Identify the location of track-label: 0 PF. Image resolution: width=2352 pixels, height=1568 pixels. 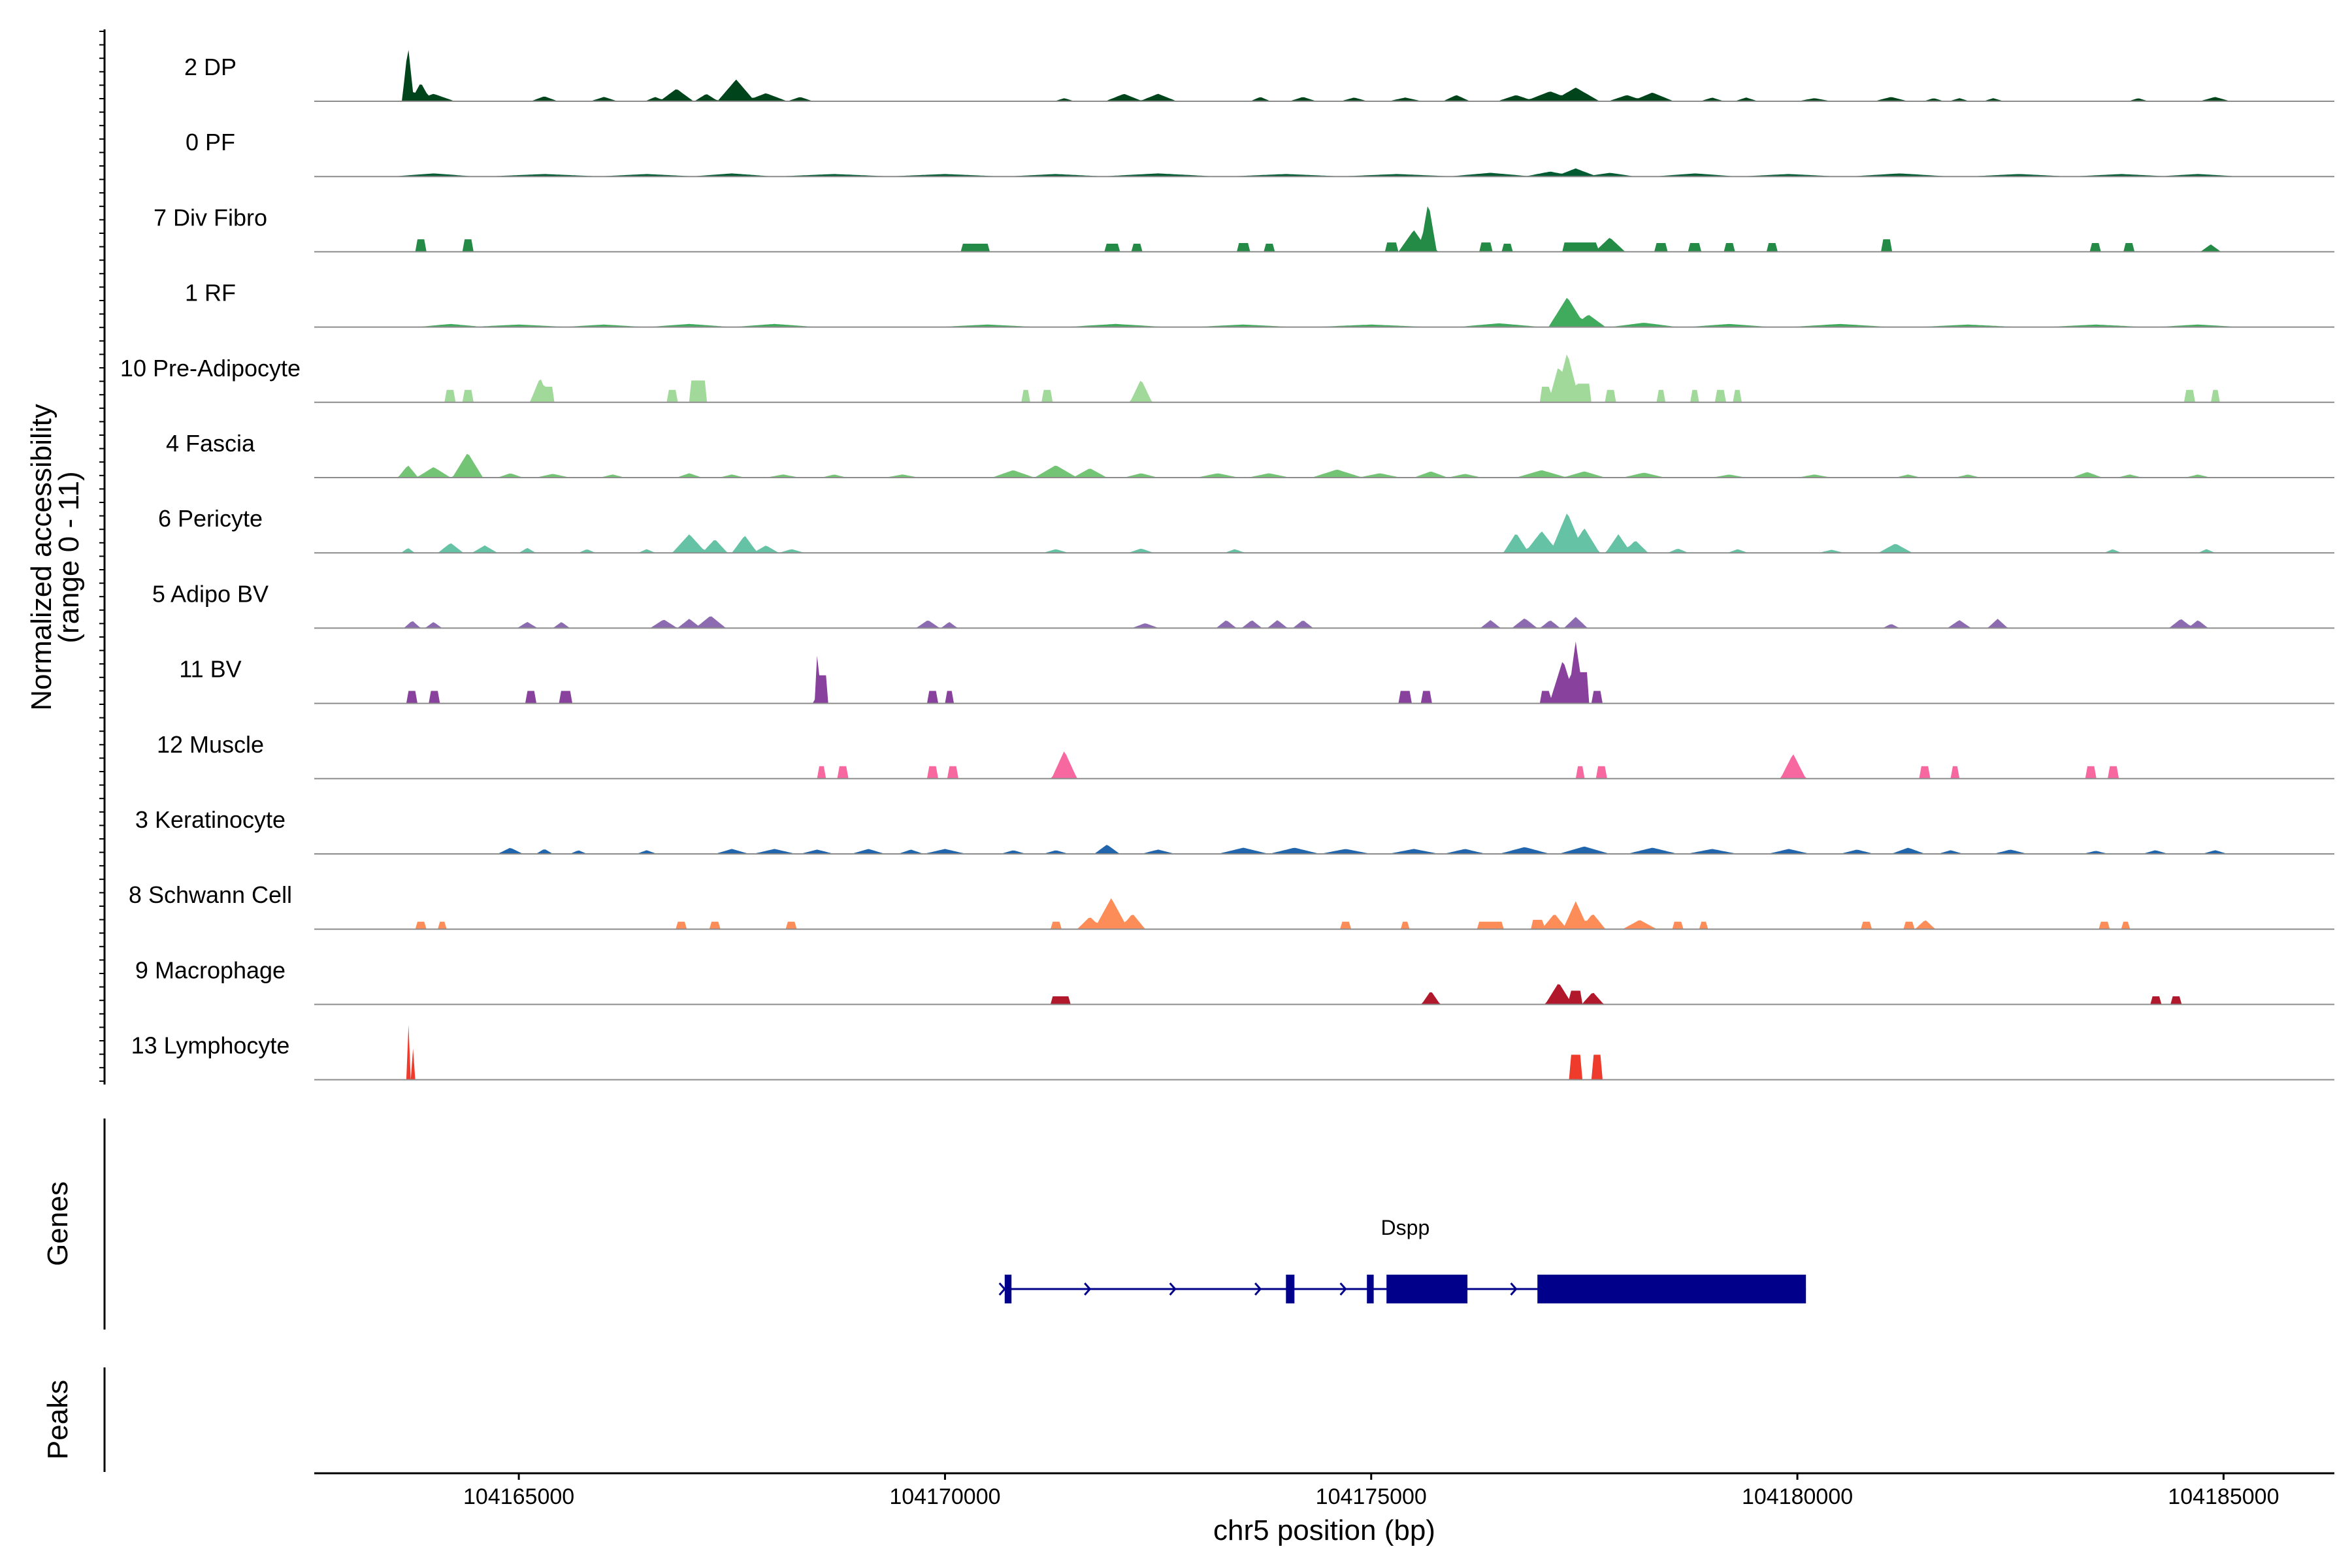
(210, 142).